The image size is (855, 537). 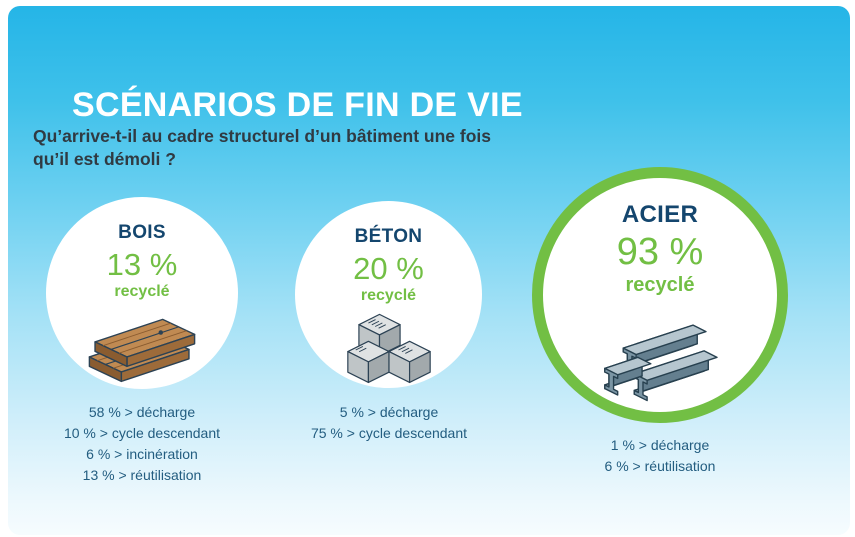 I want to click on material-circle-bois: BOIS 13 % recyclé, so click(x=142, y=293).